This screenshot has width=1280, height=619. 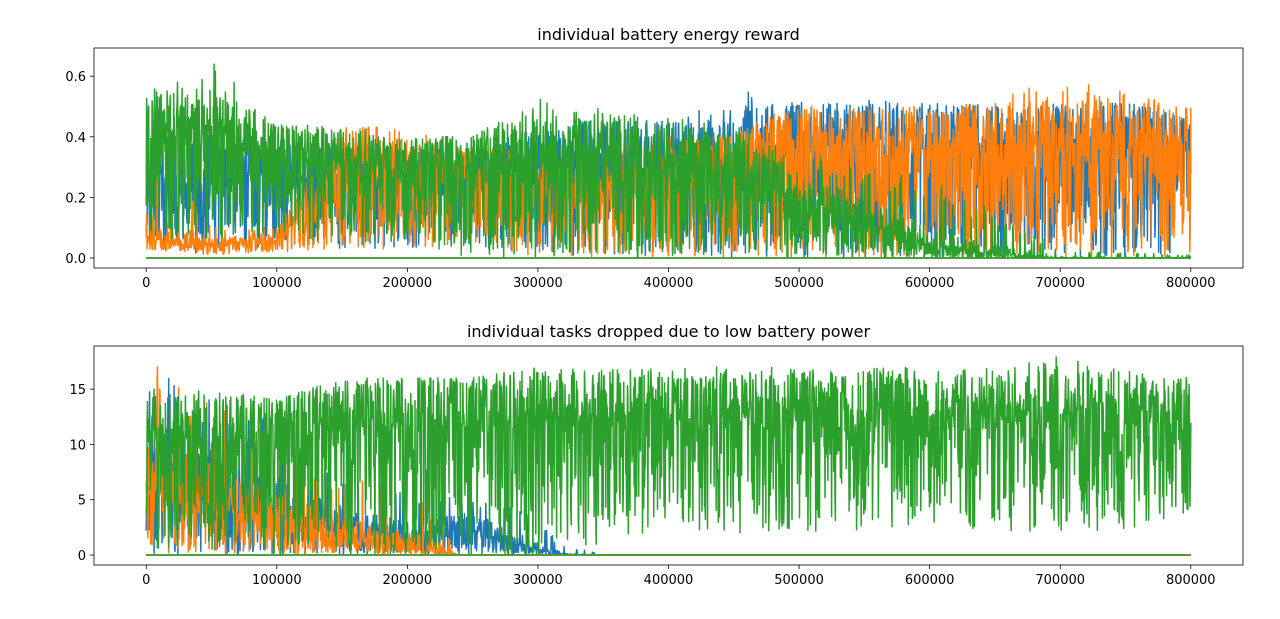 What do you see at coordinates (82, 556) in the screenshot?
I see `y-tick-label: 0` at bounding box center [82, 556].